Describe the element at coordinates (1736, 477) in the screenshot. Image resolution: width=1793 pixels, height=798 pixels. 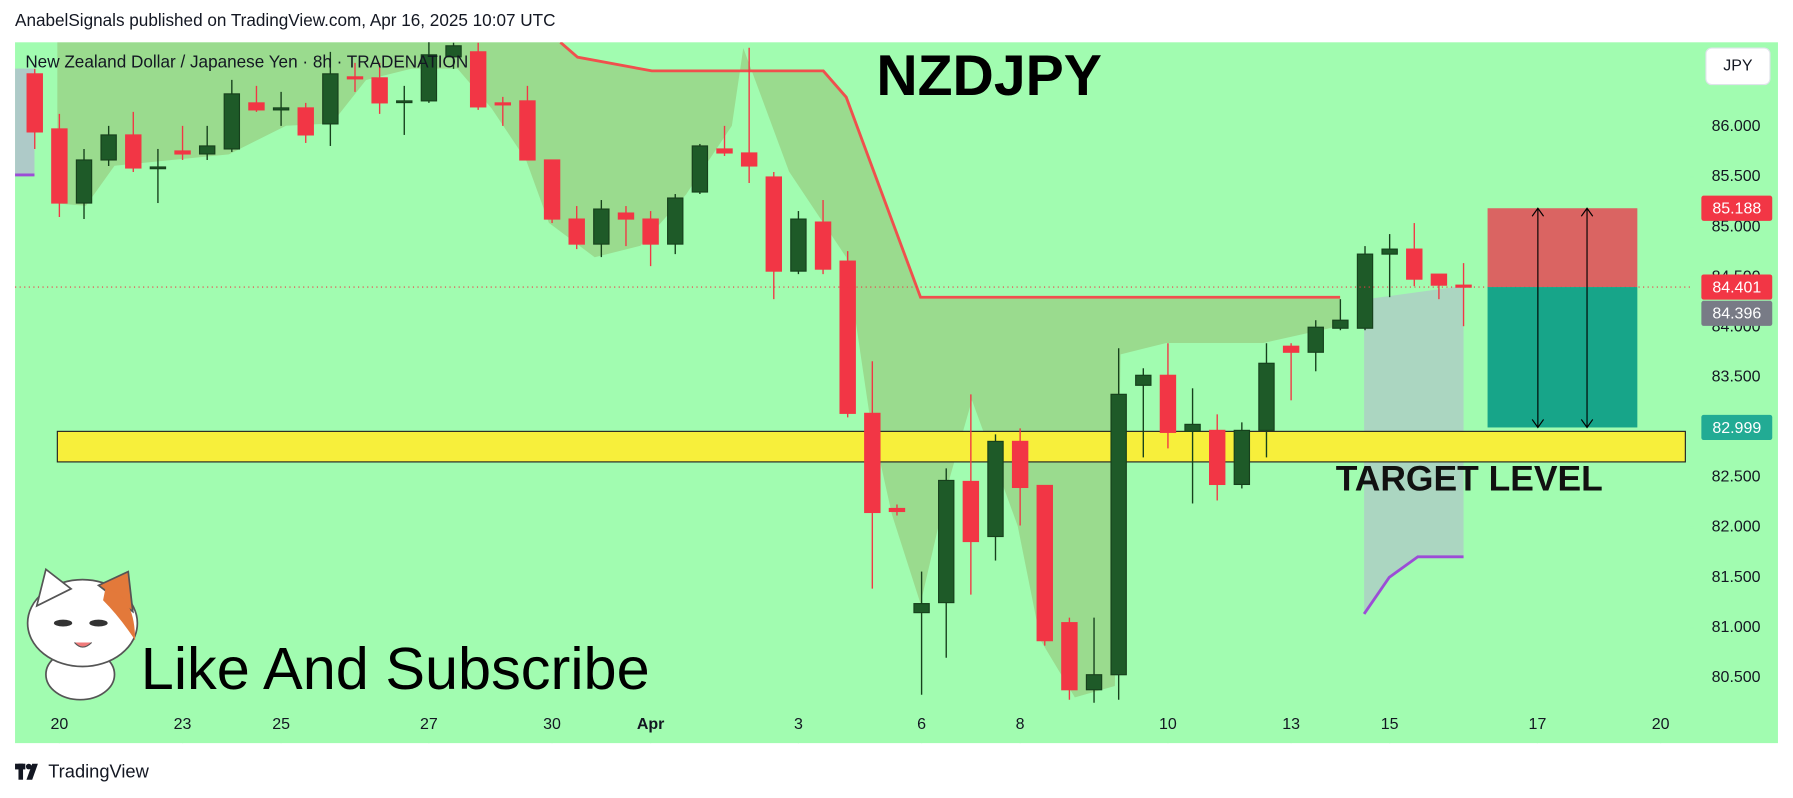
I see `y-tick-label: 82.500` at that location.